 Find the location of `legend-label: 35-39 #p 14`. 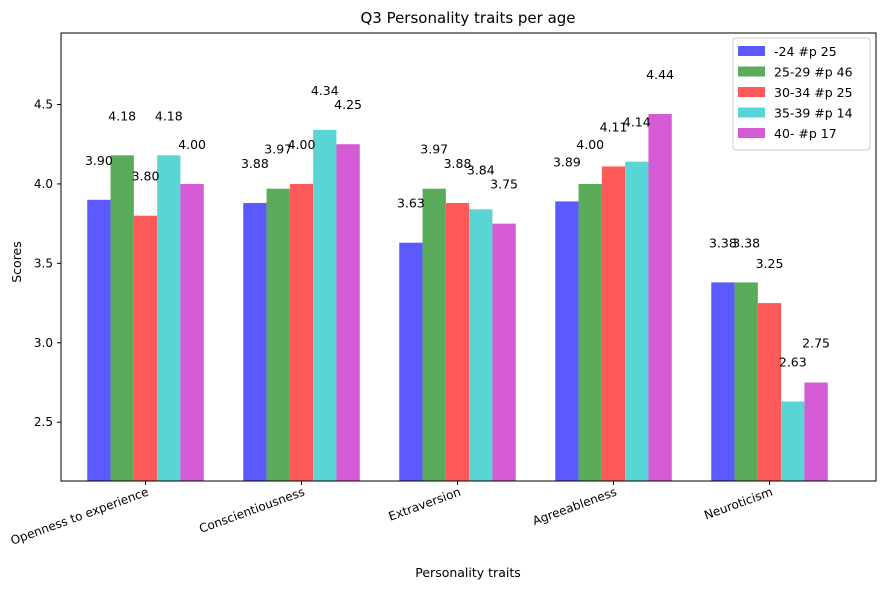

legend-label: 35-39 #p 14 is located at coordinates (813, 113).